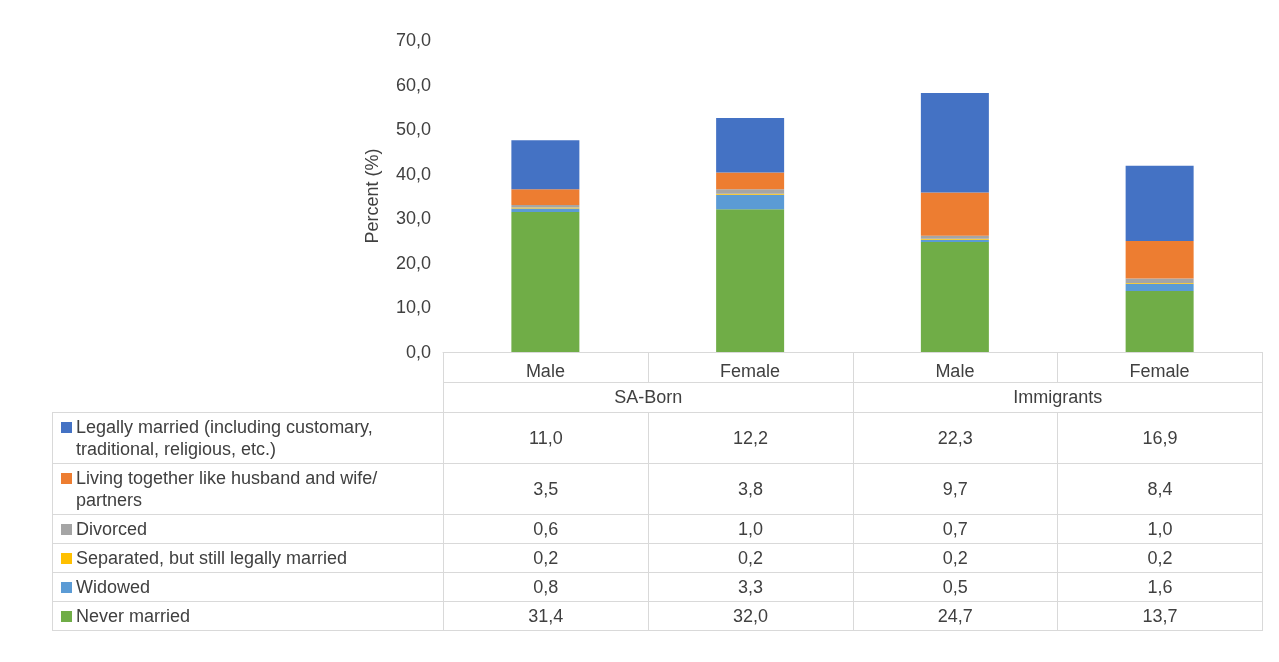  I want to click on data-label: 0,5, so click(955, 586).